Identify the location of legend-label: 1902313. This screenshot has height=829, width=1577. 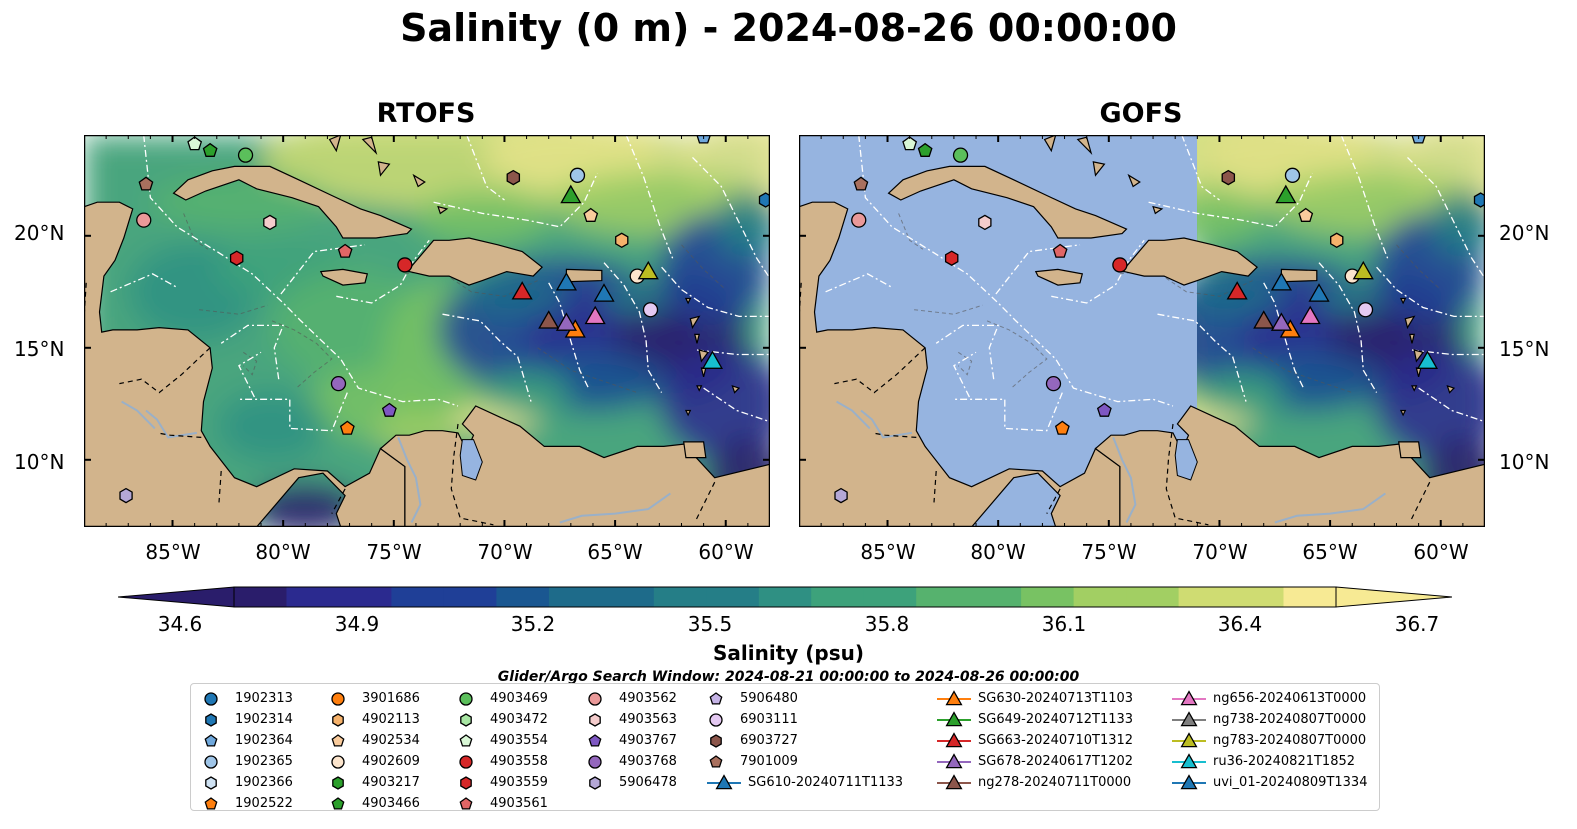
(264, 698).